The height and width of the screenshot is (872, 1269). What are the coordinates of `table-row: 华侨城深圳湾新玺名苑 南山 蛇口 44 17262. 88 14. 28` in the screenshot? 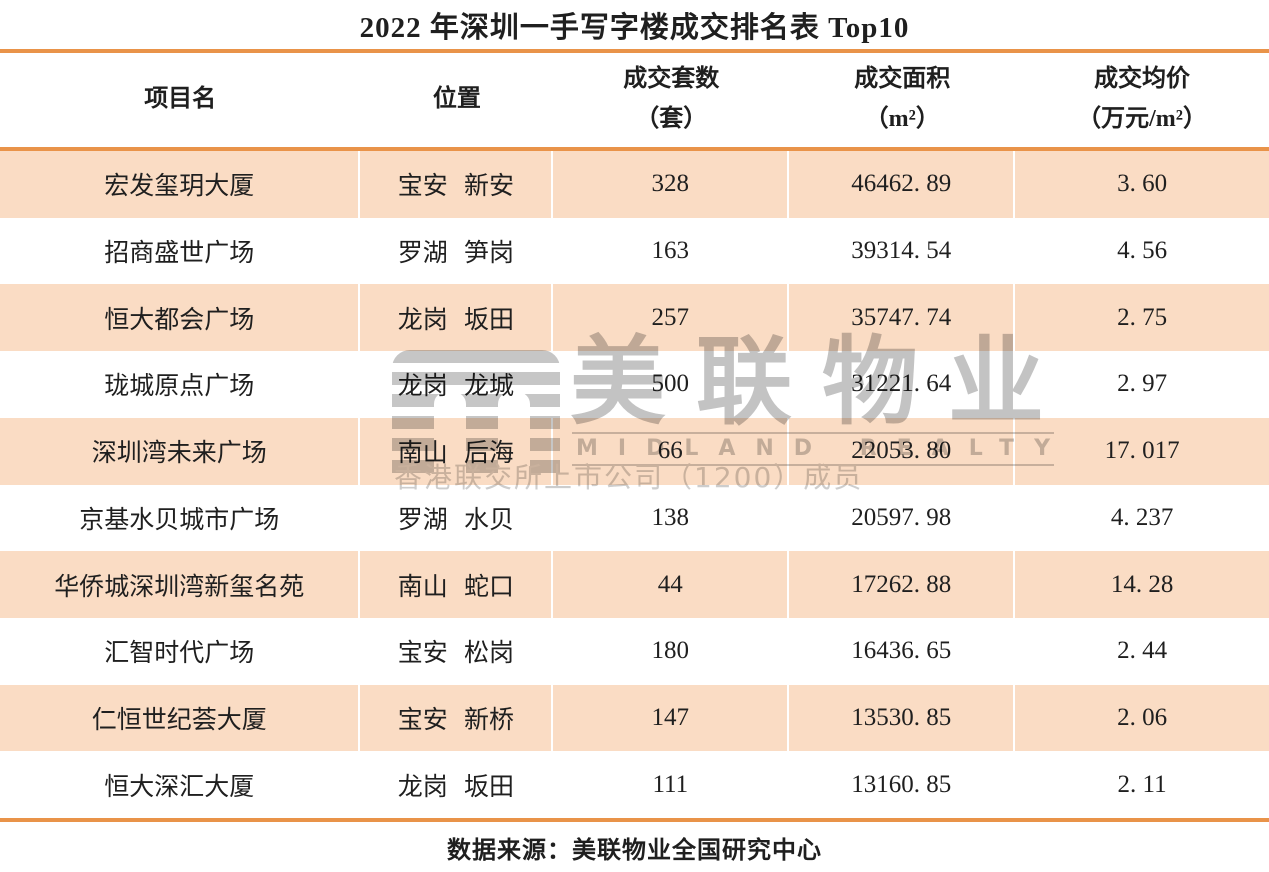 It's located at (634, 584).